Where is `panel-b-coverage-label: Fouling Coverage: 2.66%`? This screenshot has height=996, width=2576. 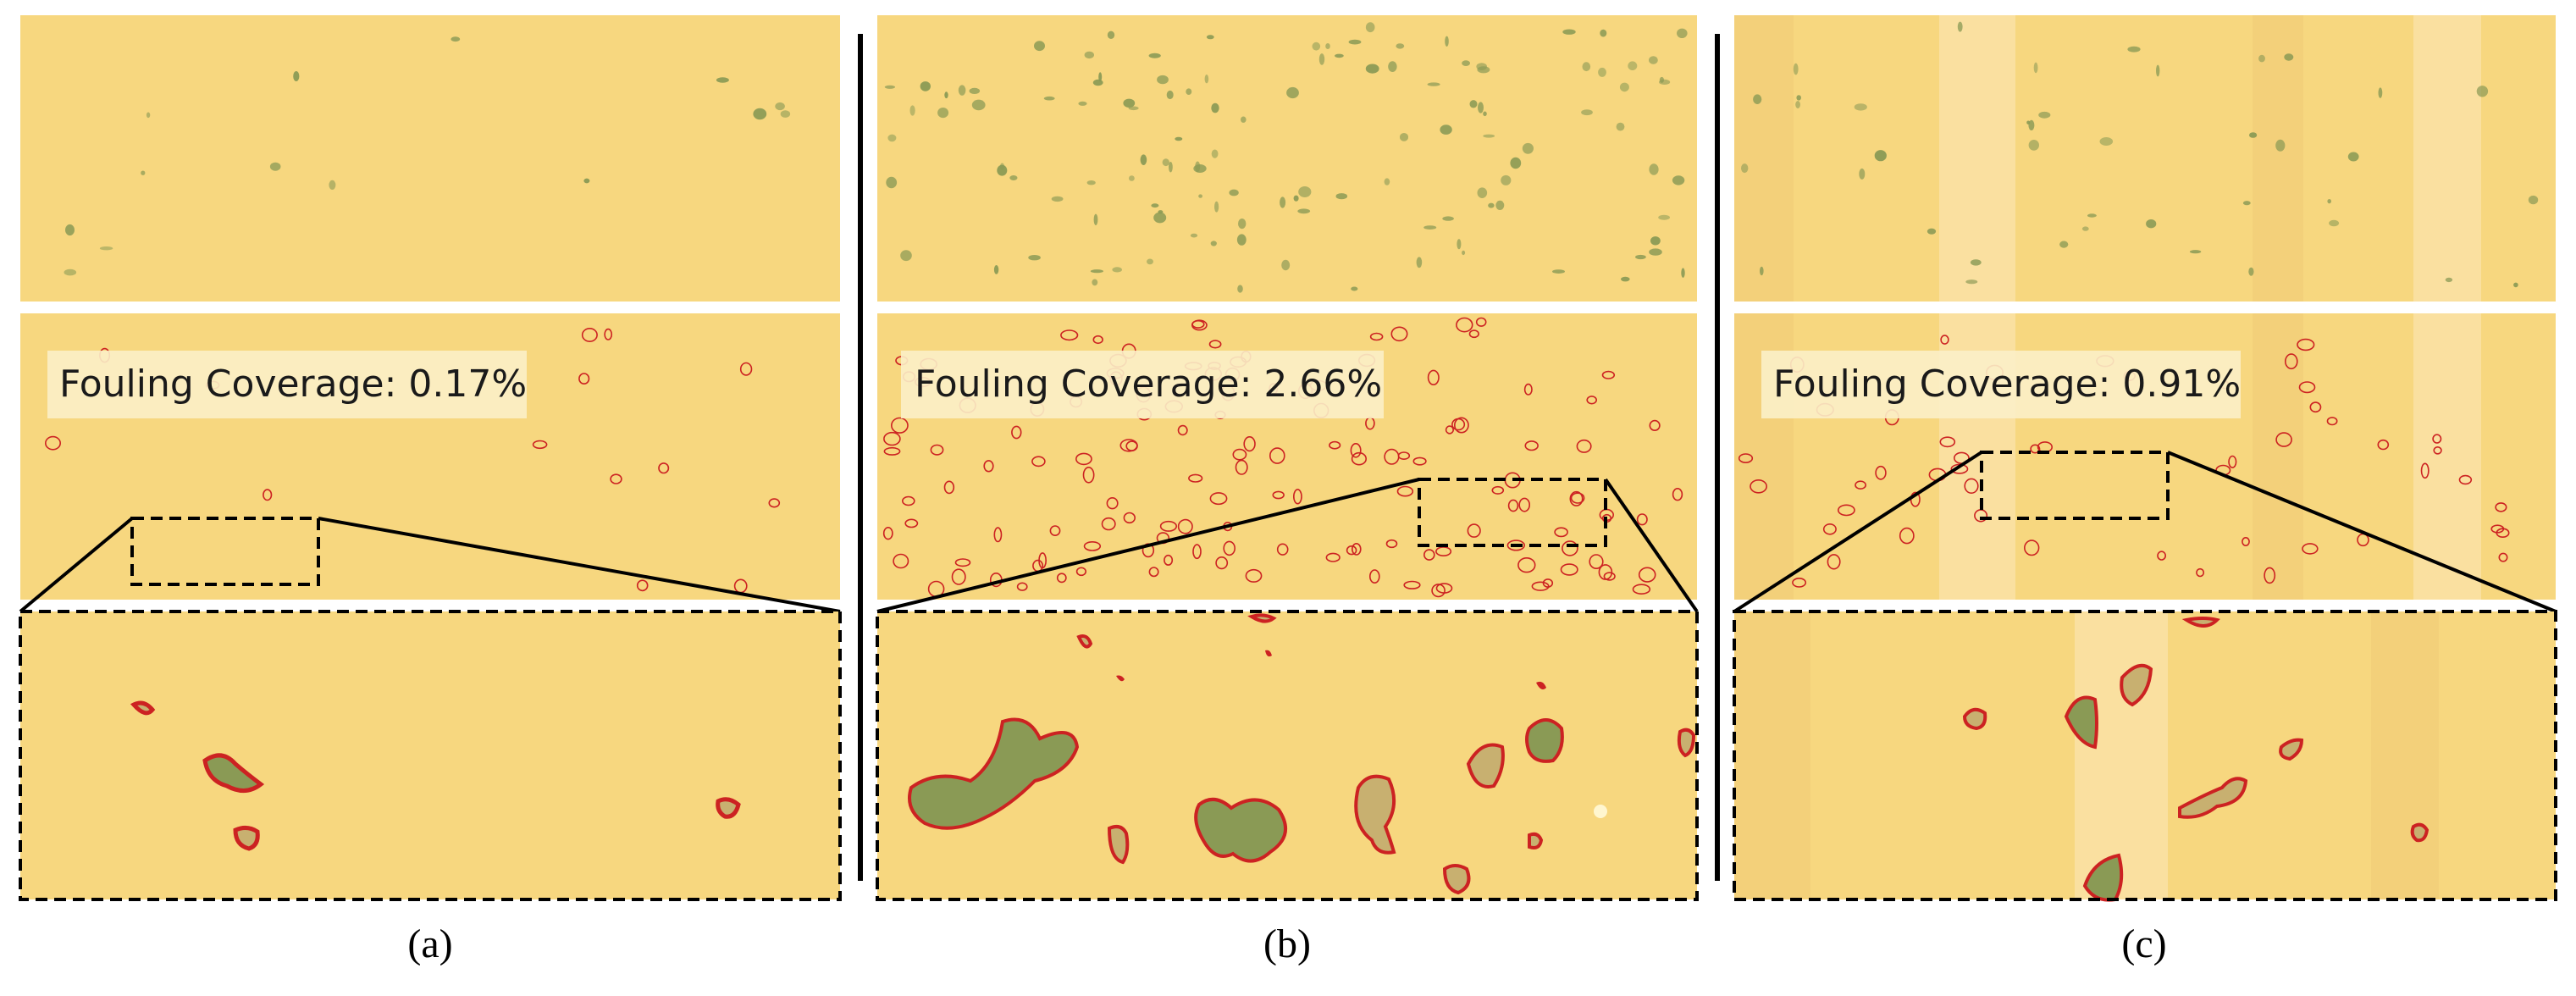
panel-b-coverage-label: Fouling Coverage: 2.66% is located at coordinates (1148, 384).